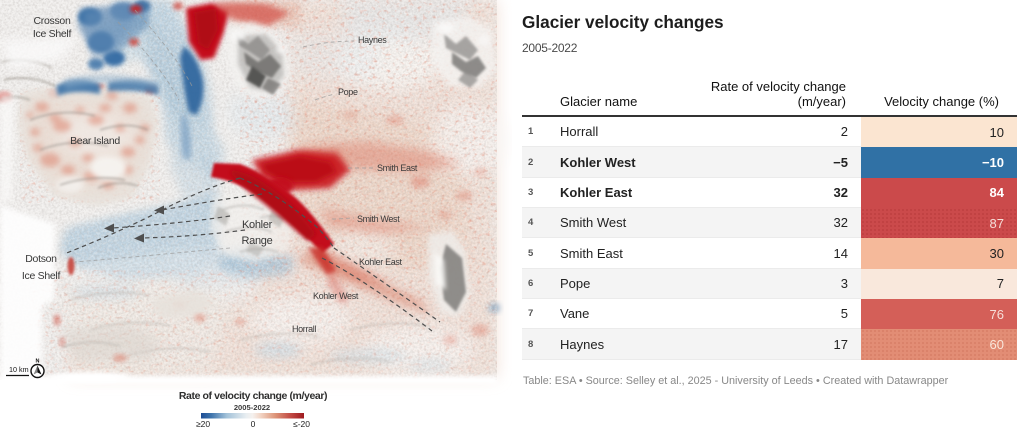  I want to click on svg-text: Smith East, so click(397, 168).